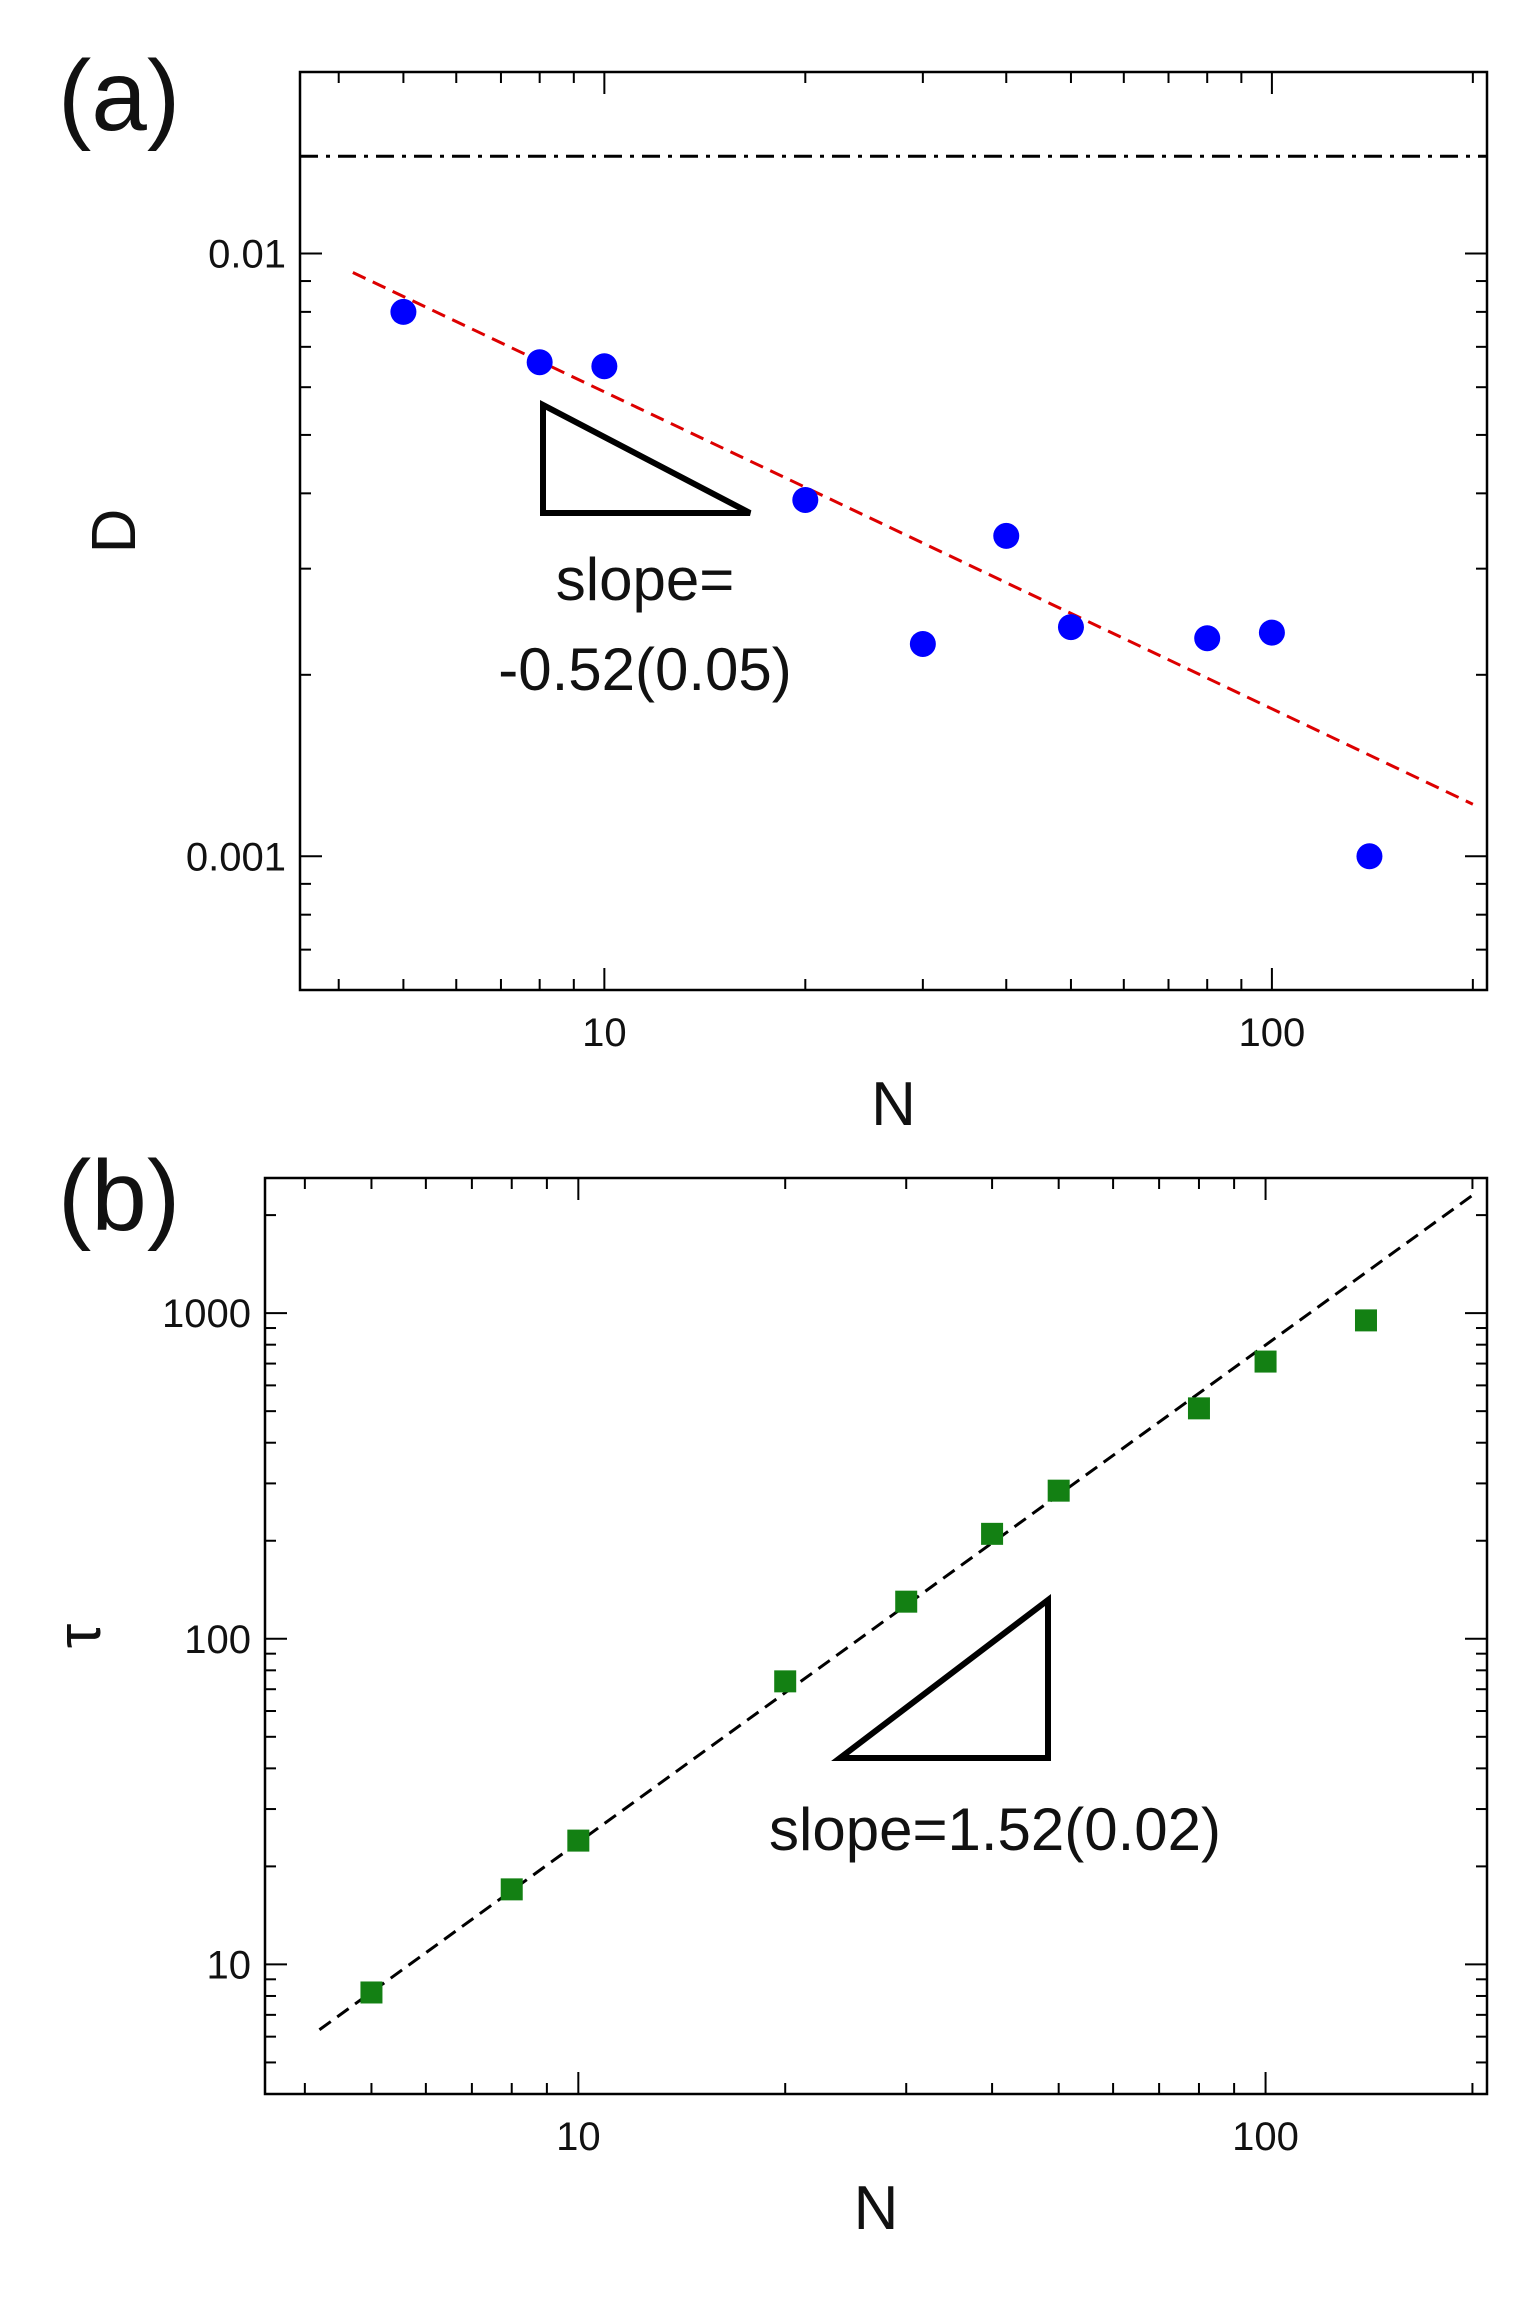 The width and height of the screenshot is (1535, 2299). I want to click on panel-a-x-axis-label: N, so click(893, 1104).